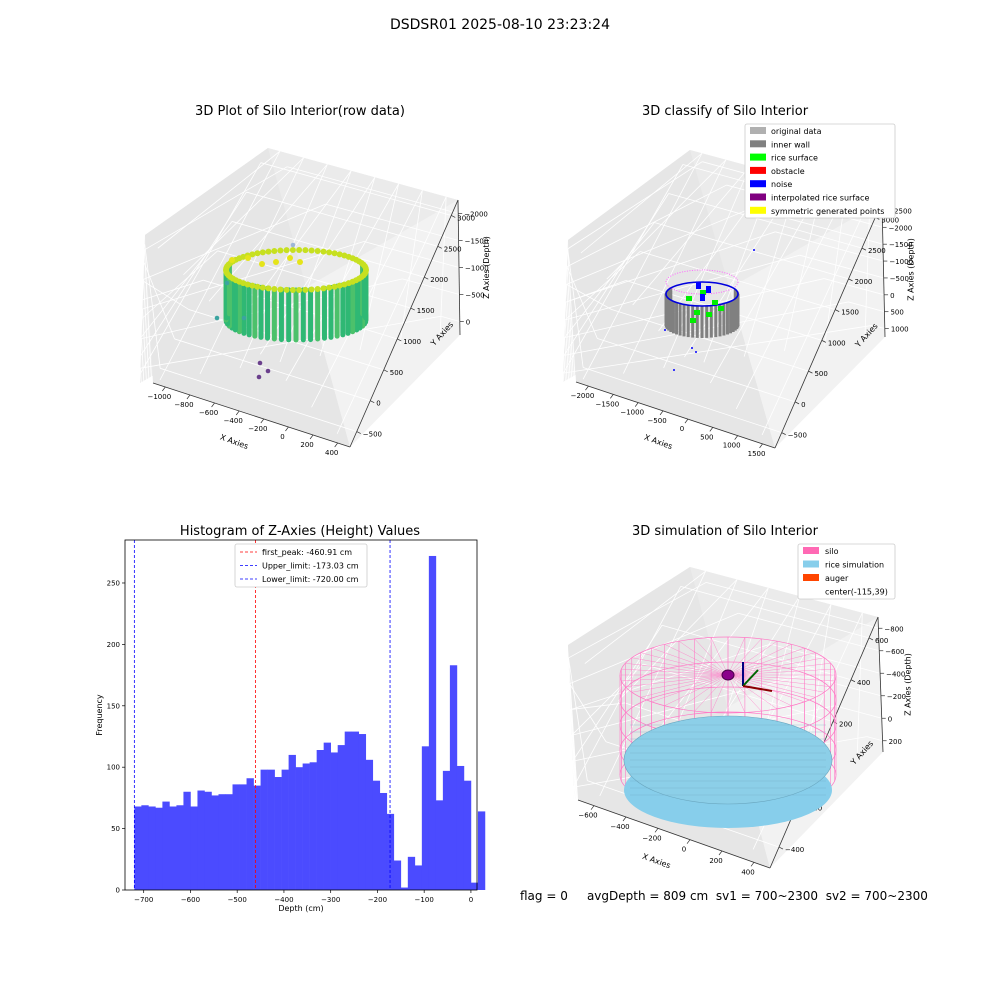  I want to click on x-axis-label: Depth (cm), so click(300, 908).